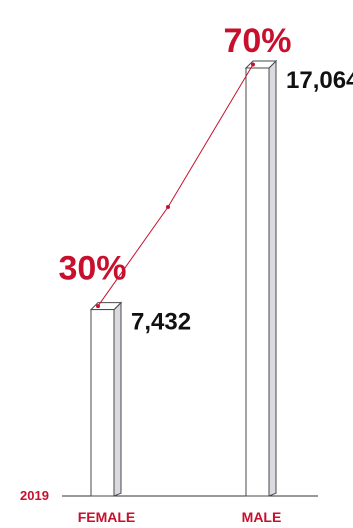  I want to click on bar-male, so click(261, 278).